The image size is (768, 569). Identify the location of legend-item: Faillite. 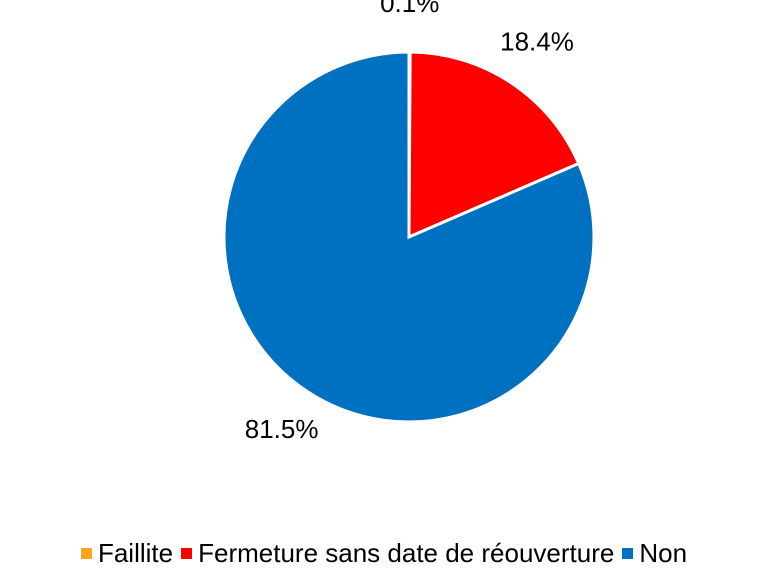
(127, 553).